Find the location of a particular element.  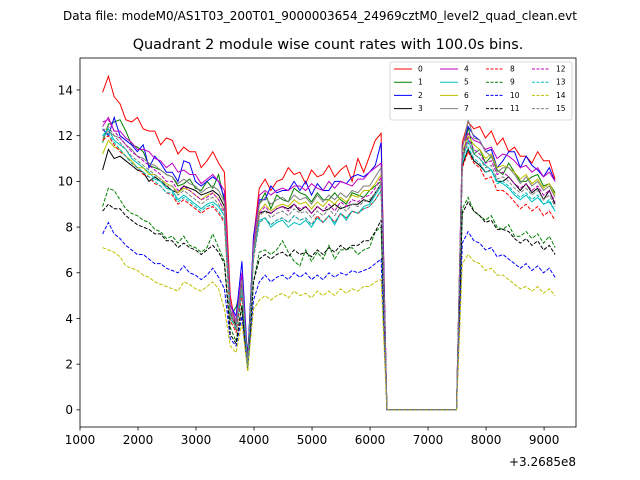

legend-label-10: 10 is located at coordinates (515, 95).